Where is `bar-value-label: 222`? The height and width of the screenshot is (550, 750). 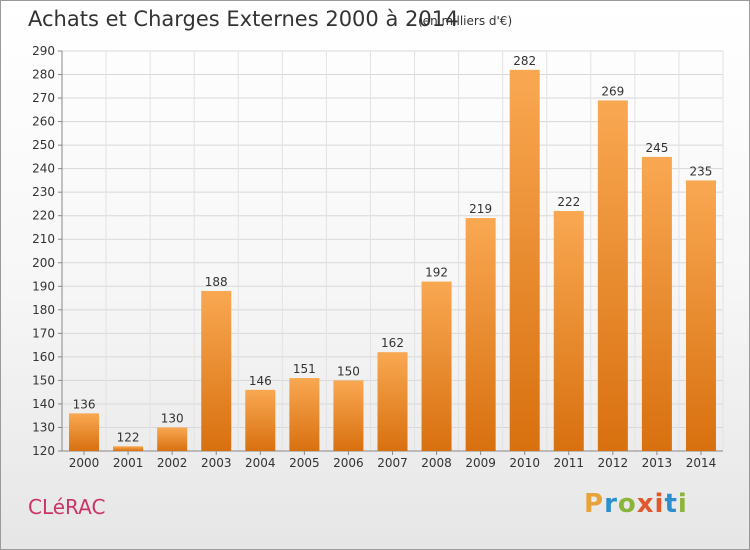 bar-value-label: 222 is located at coordinates (568, 202).